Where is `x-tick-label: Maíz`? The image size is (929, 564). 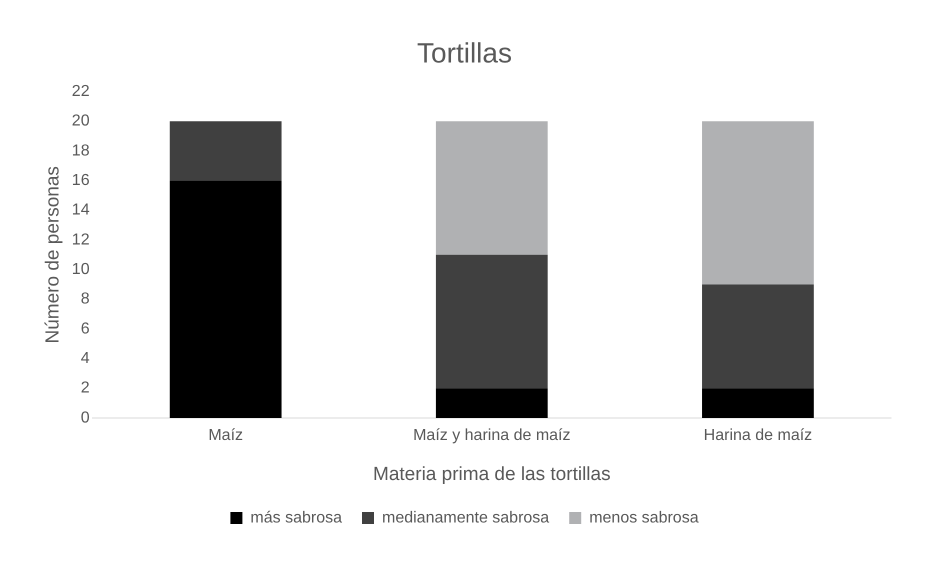
x-tick-label: Maíz is located at coordinates (225, 435).